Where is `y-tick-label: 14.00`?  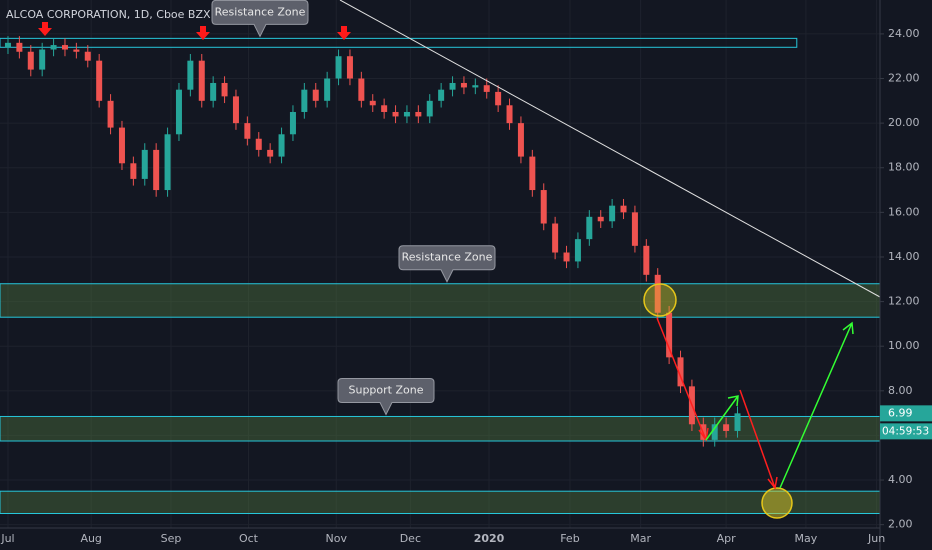 y-tick-label: 14.00 is located at coordinates (904, 256).